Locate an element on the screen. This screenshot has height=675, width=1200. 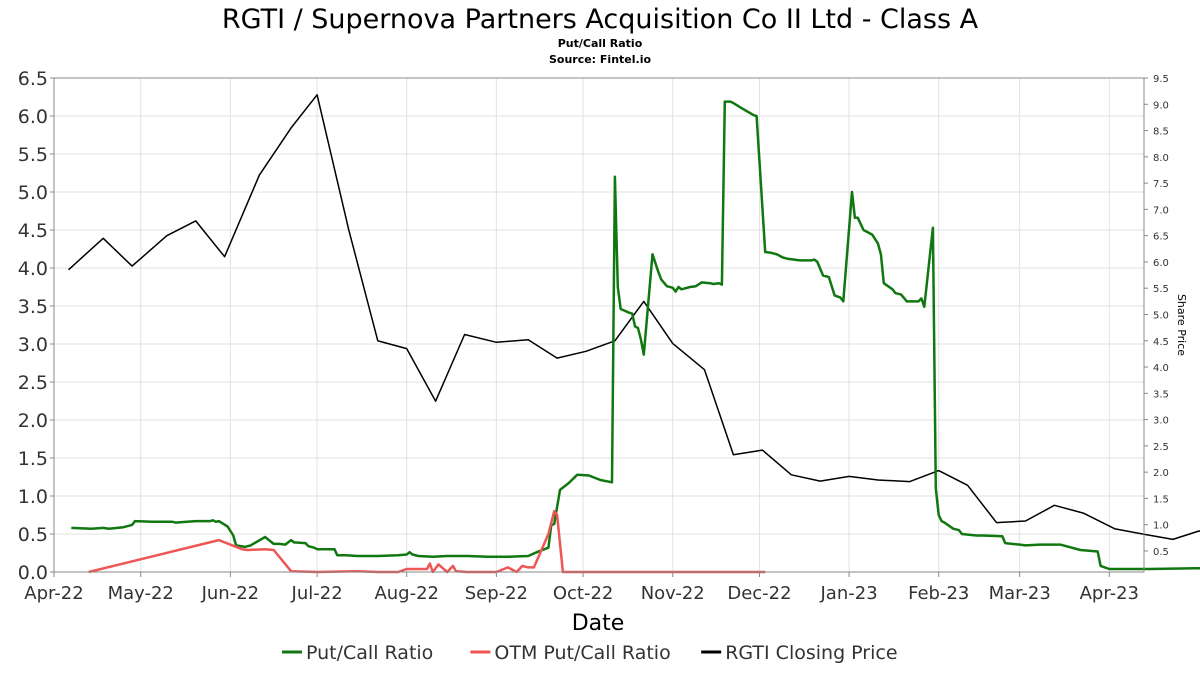
x-tick-label: Jul-22 is located at coordinates (317, 593).